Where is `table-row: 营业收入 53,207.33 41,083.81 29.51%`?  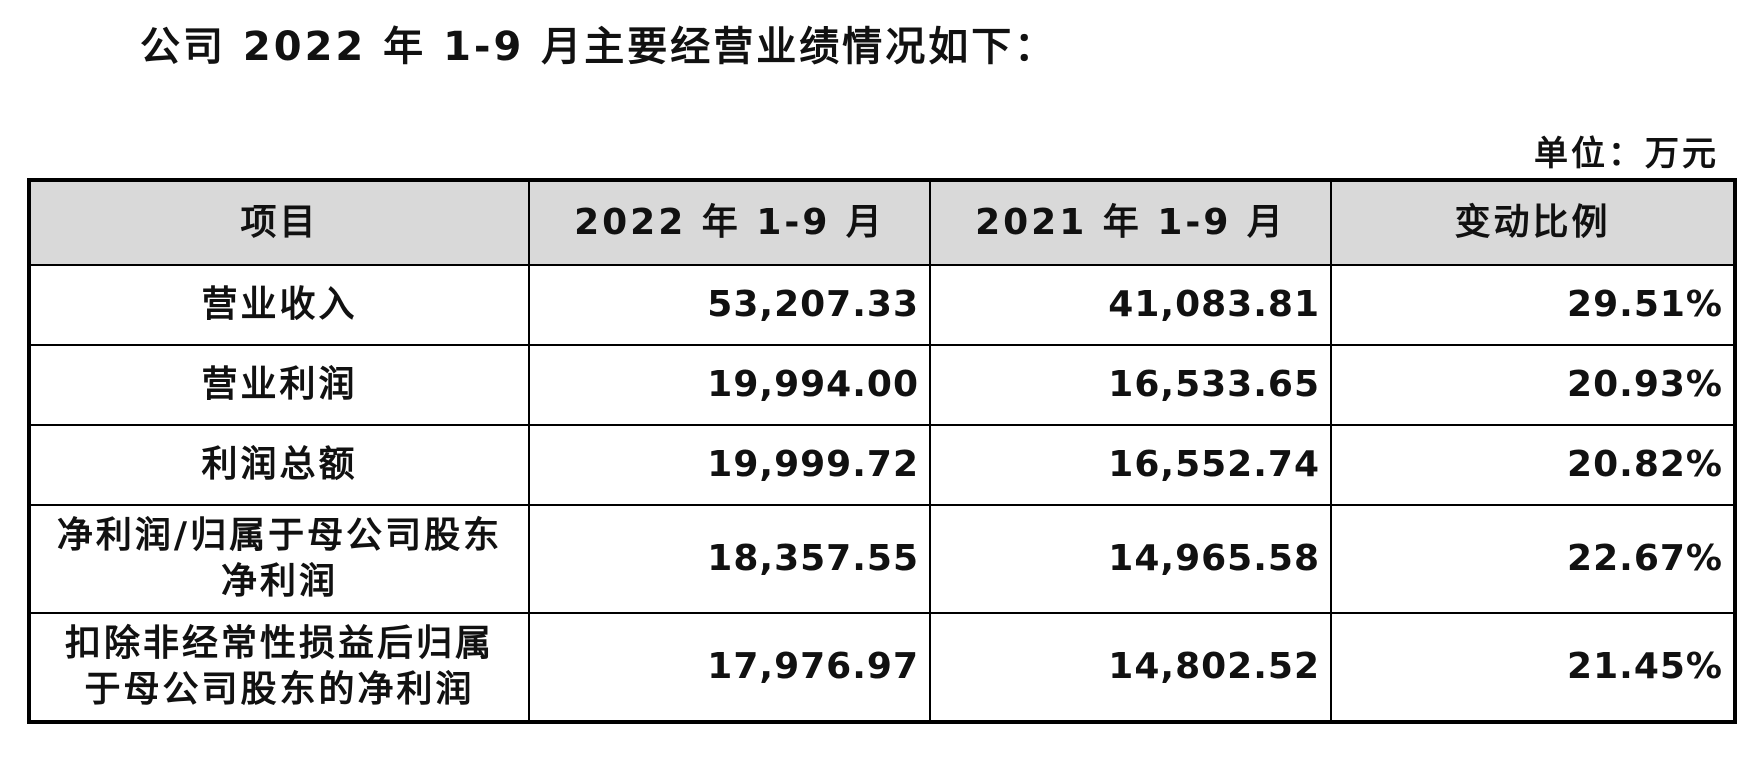
table-row: 营业收入 53,207.33 41,083.81 29.51% is located at coordinates (882, 305).